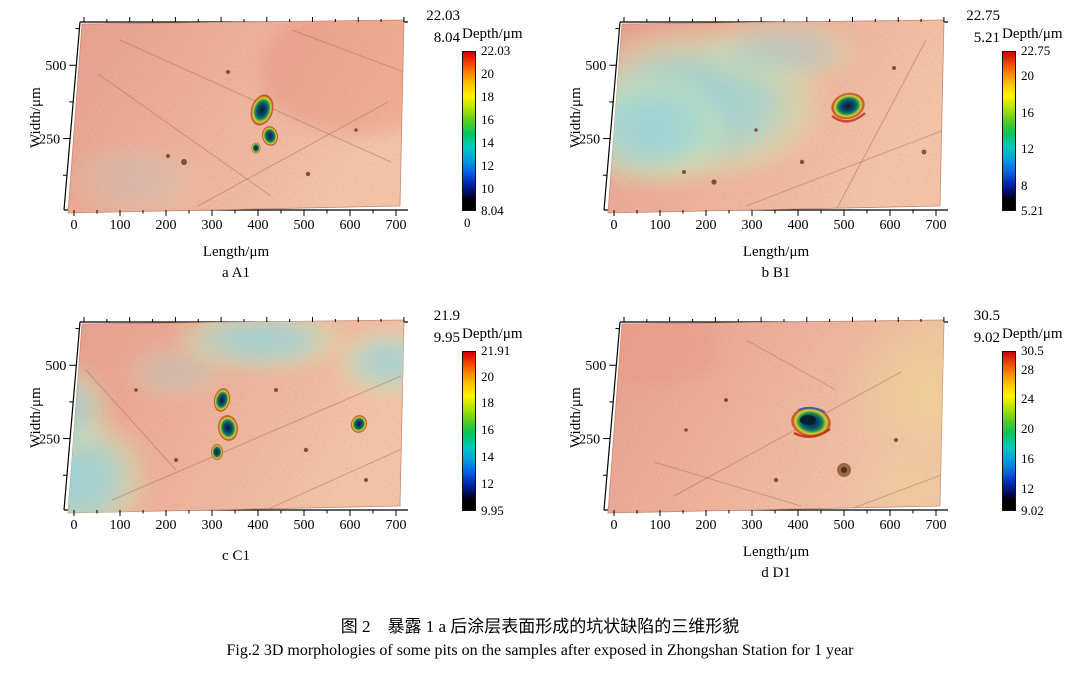 The width and height of the screenshot is (1080, 679). Describe the element at coordinates (236, 556) in the screenshot. I see `panel-label: c C1` at that location.